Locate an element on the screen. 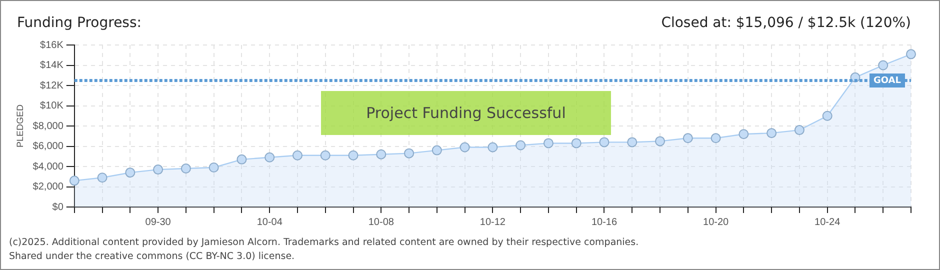 Image resolution: width=940 pixels, height=270 pixels. y-axis-title: PLEDGED is located at coordinates (19, 126).